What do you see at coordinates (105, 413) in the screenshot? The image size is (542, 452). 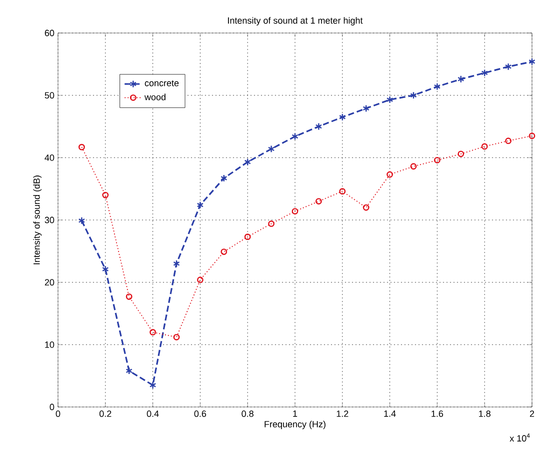 I see `x-tick-label: 0.2` at bounding box center [105, 413].